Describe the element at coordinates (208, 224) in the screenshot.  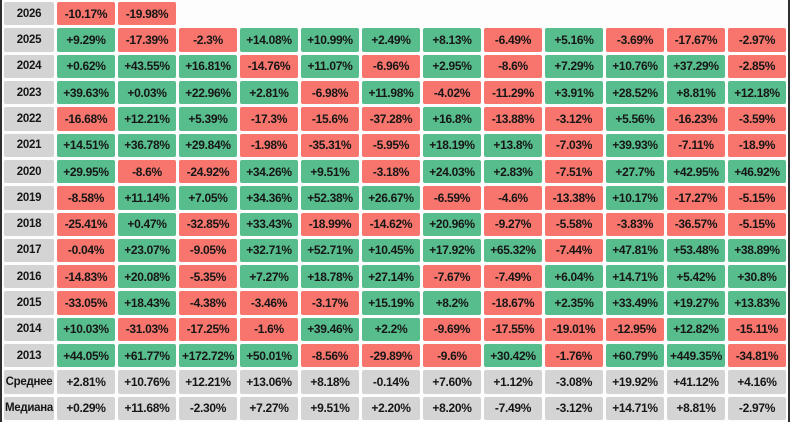
I see `return-cell: -32.85%` at that location.